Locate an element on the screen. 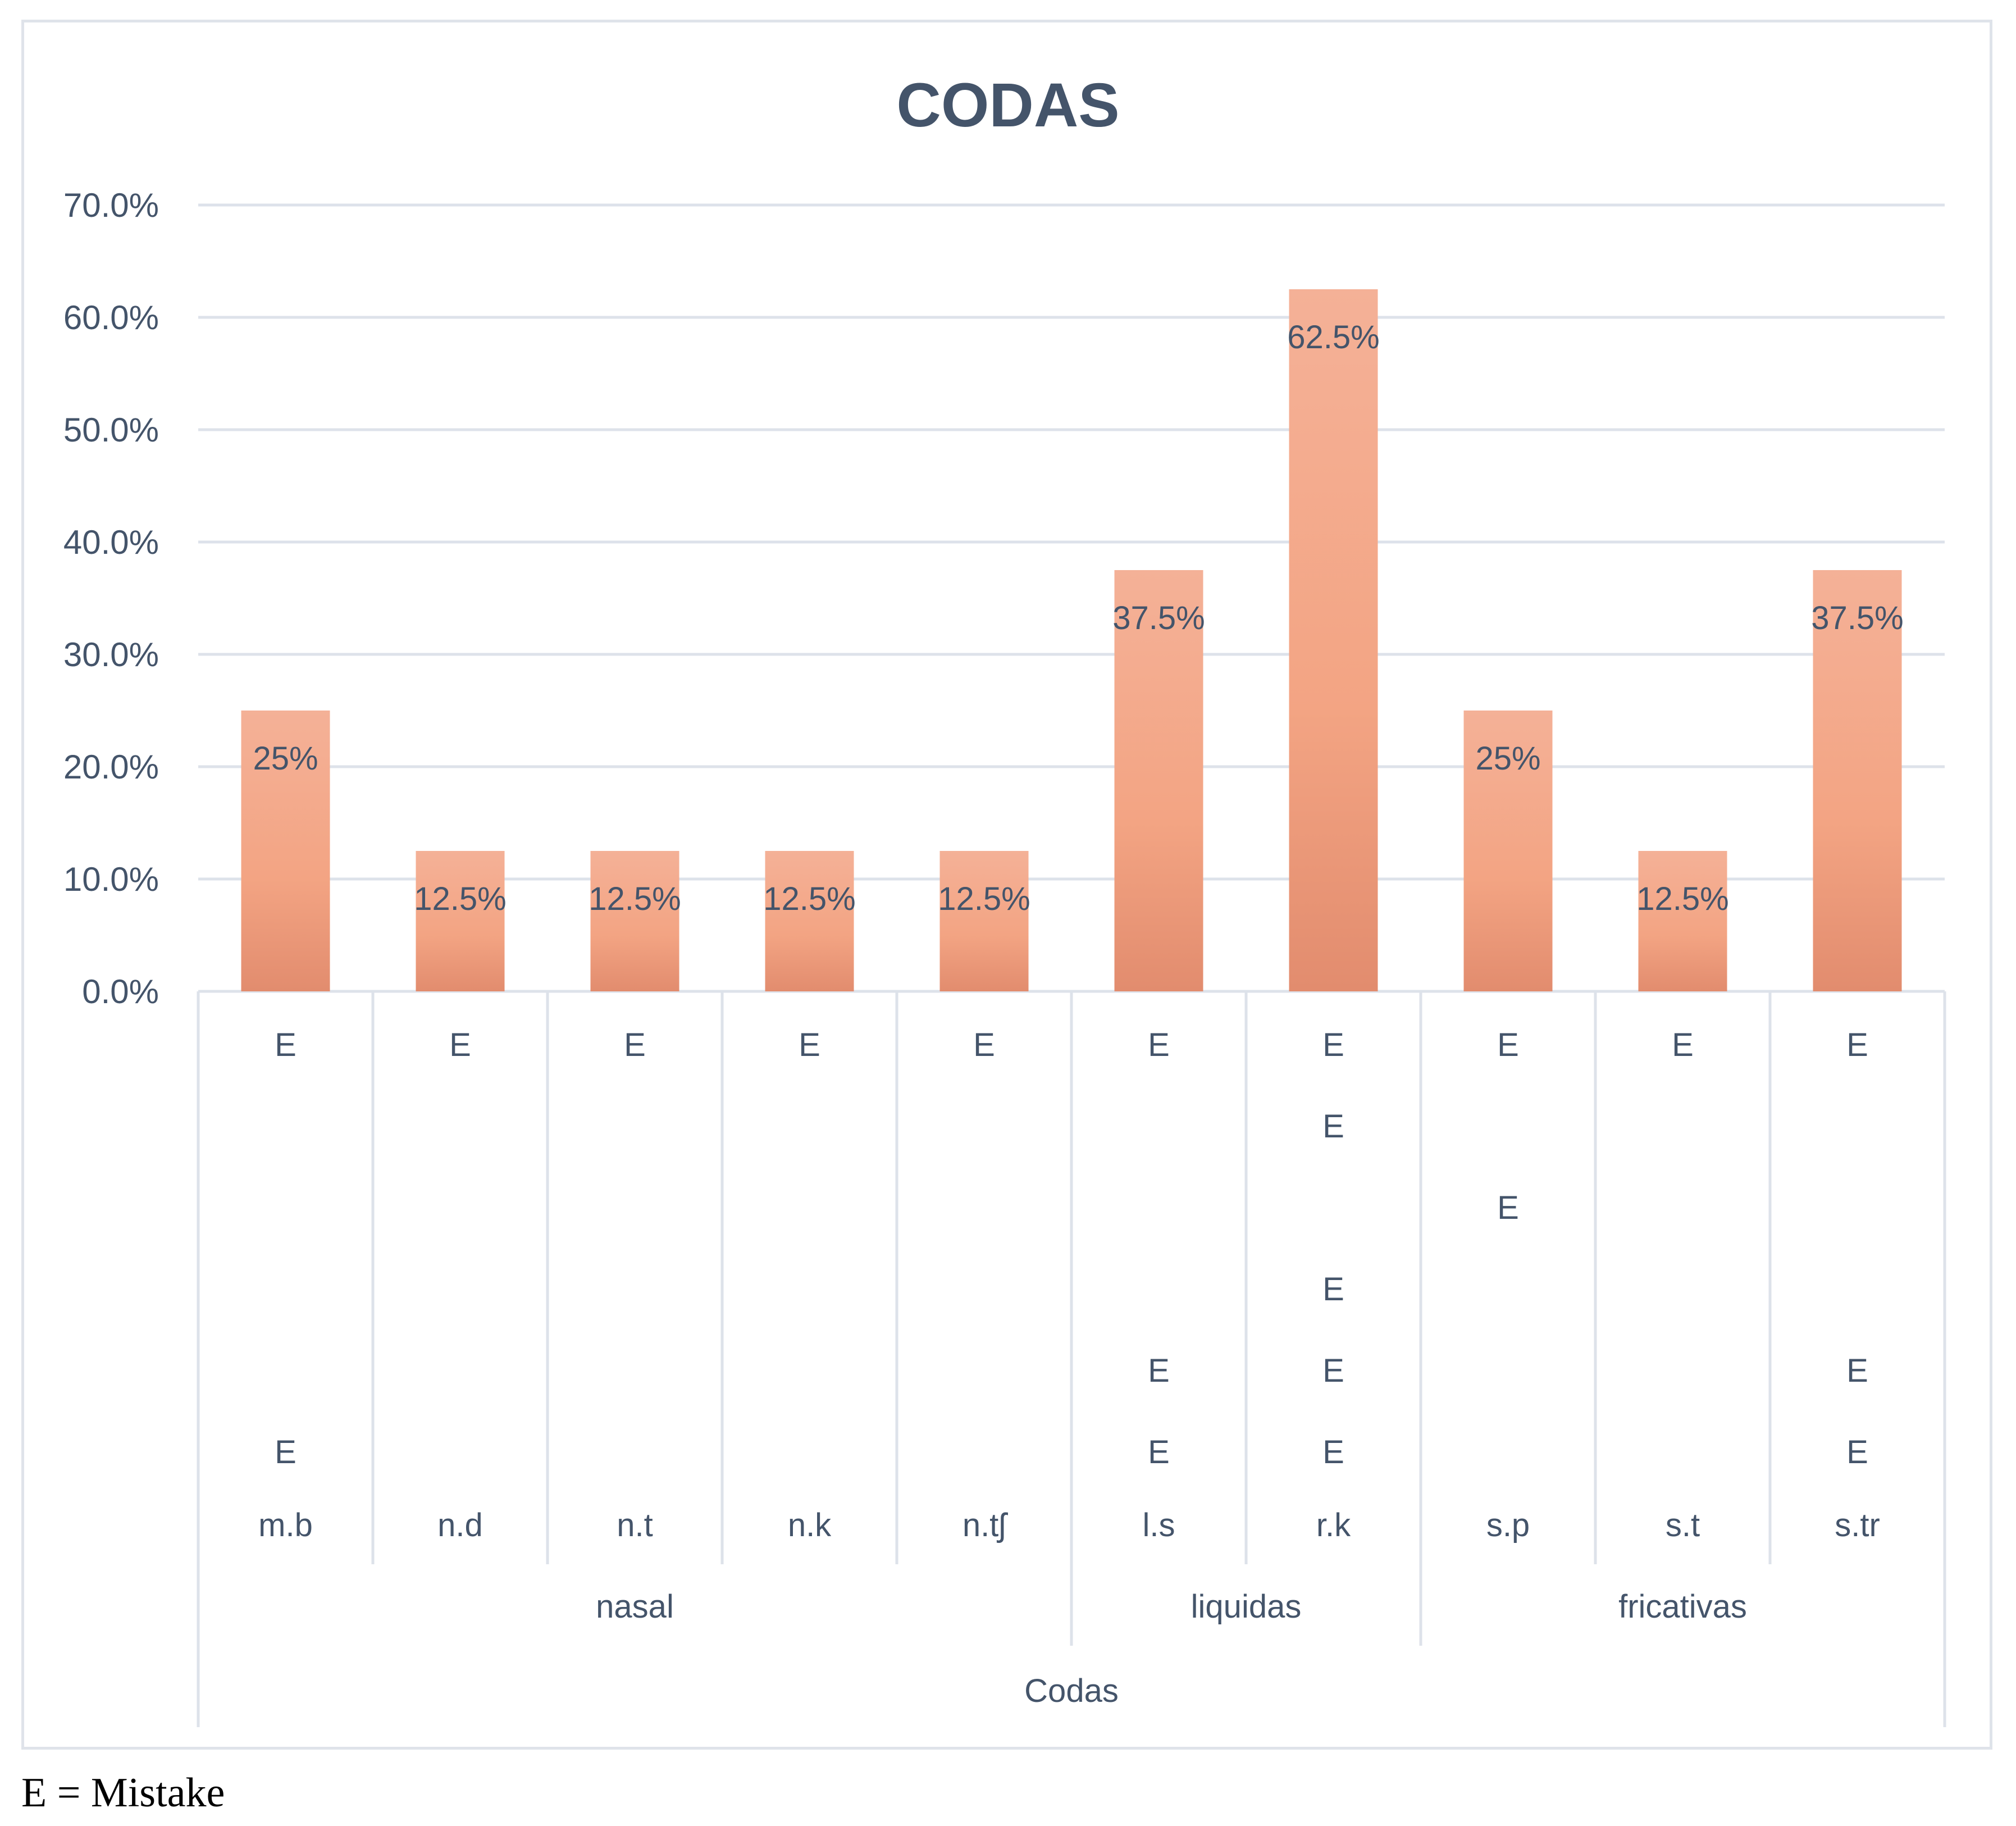 The image size is (2016, 1826). category-label: m.b is located at coordinates (285, 1525).